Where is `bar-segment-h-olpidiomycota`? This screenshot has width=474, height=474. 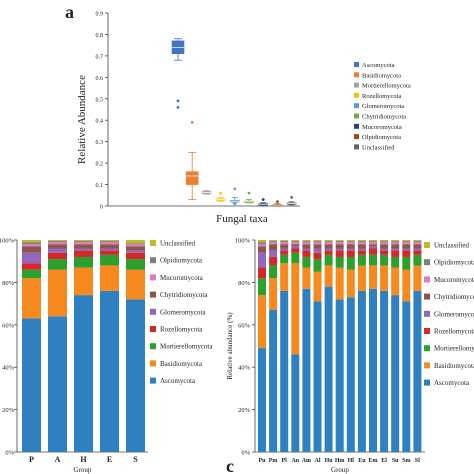
bar-segment-h-olpidiomycota is located at coordinates (83, 242).